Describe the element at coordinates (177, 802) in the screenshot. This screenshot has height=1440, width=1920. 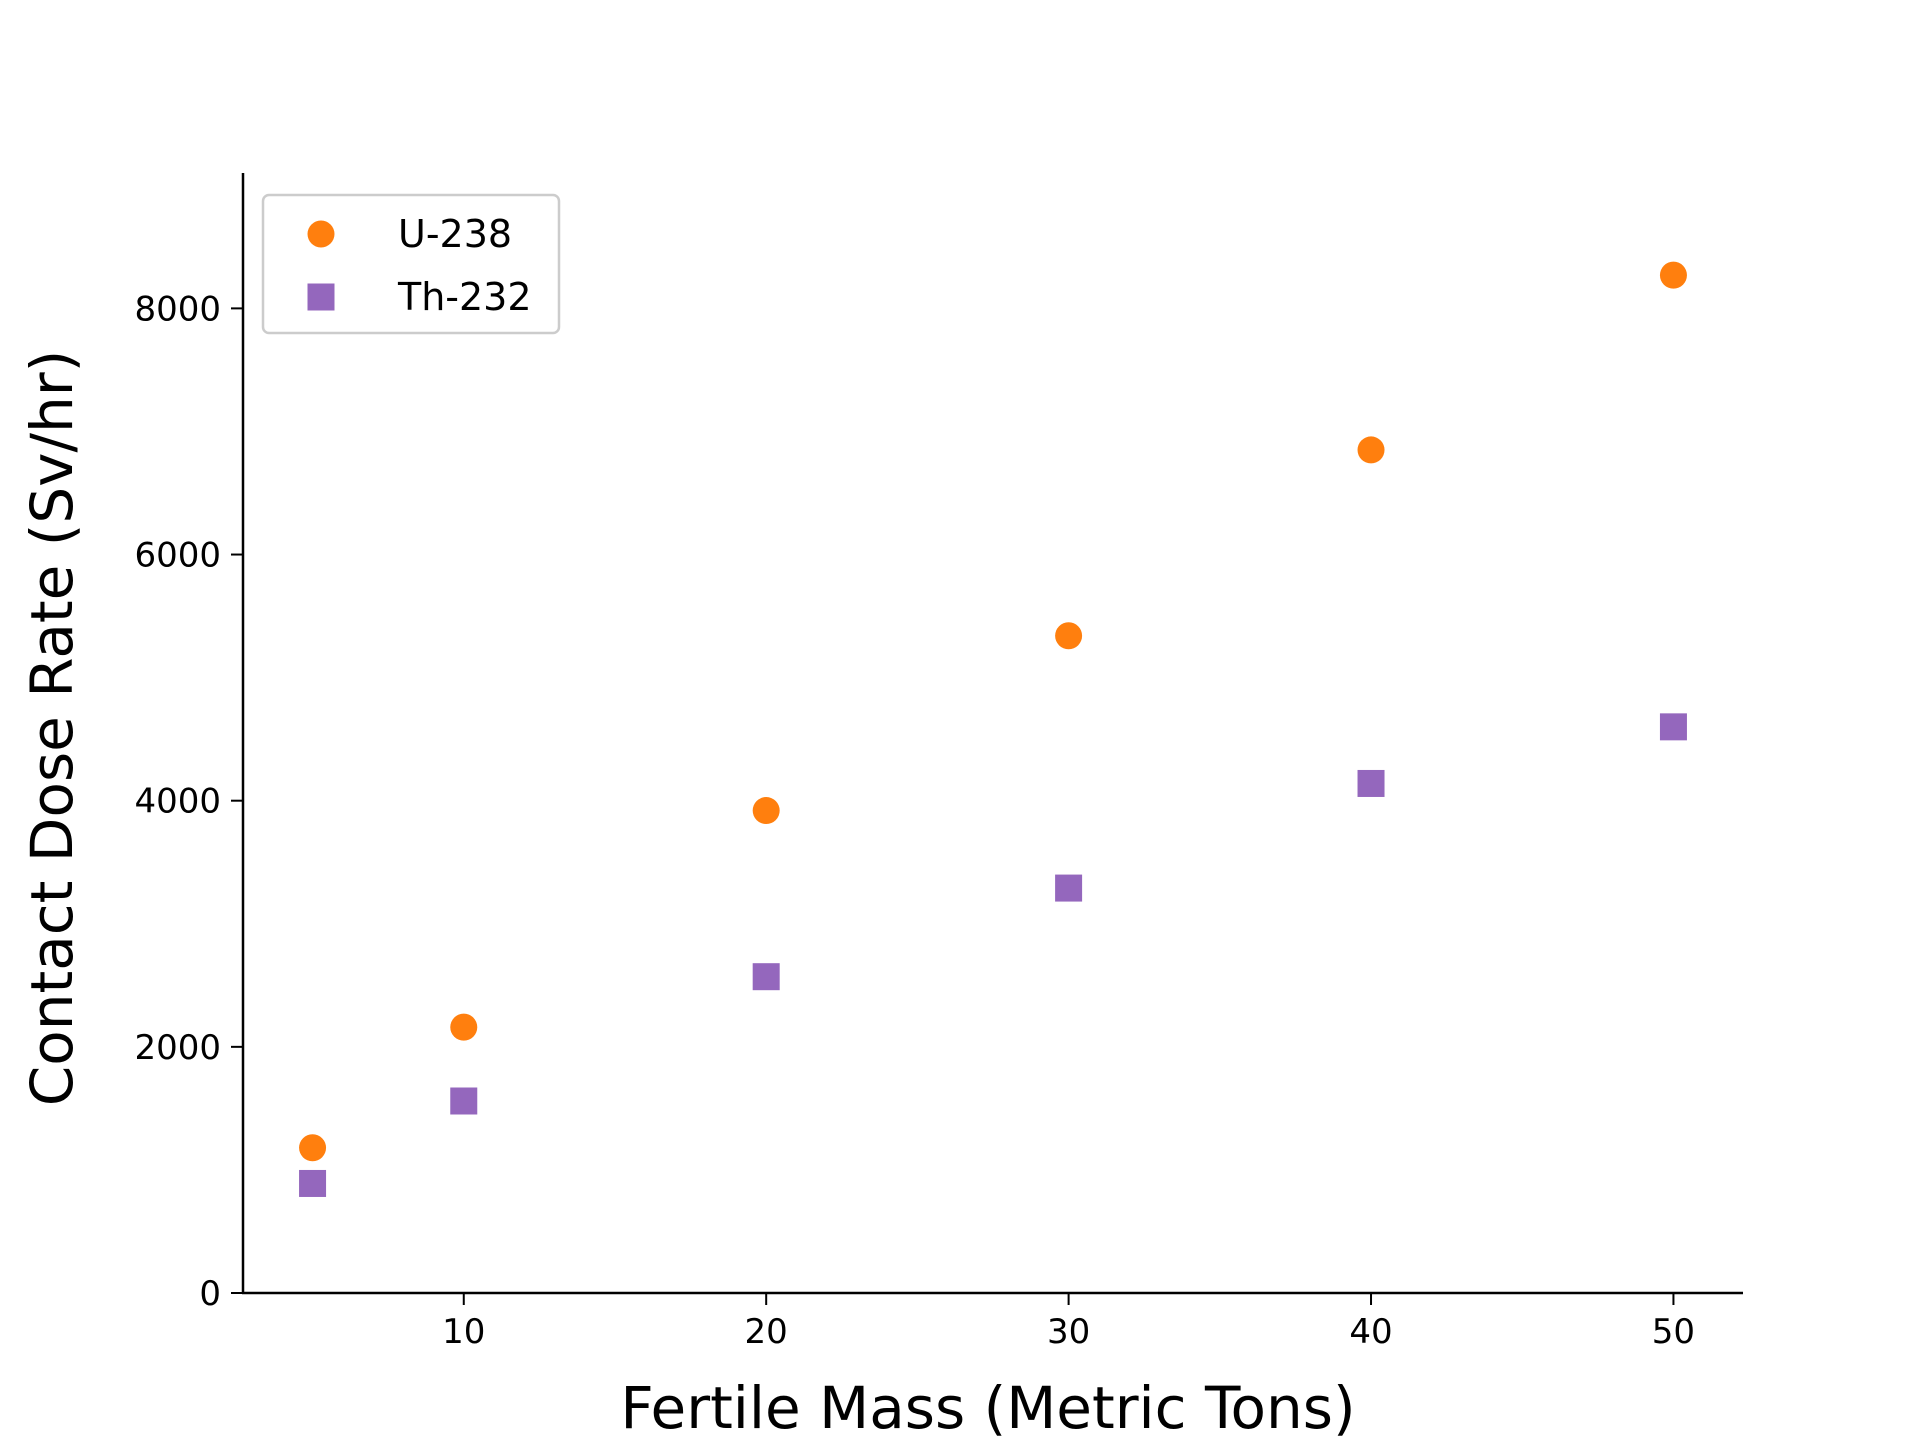
I see `y-tick-label: 4000` at that location.